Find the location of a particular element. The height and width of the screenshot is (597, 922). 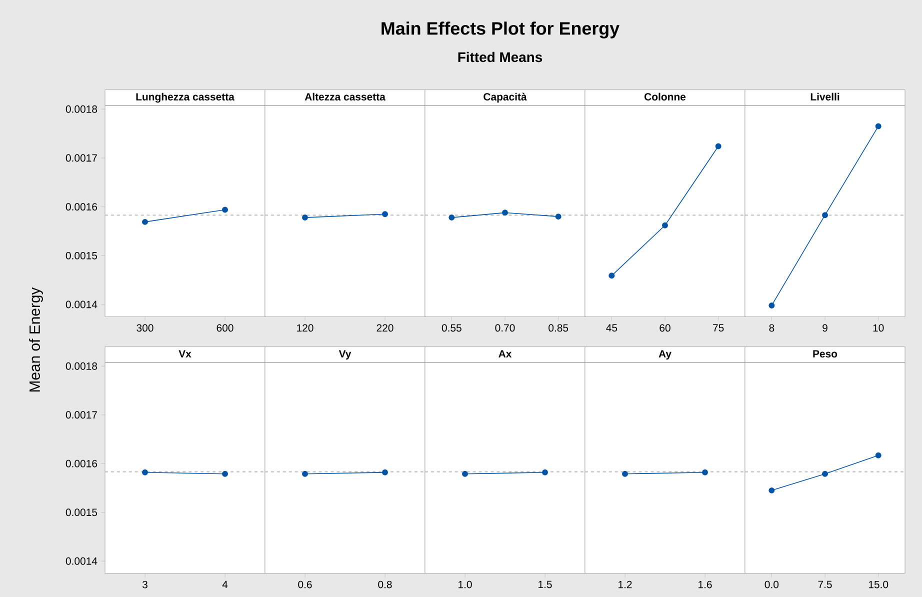

x-tick-label: 45 is located at coordinates (612, 328).